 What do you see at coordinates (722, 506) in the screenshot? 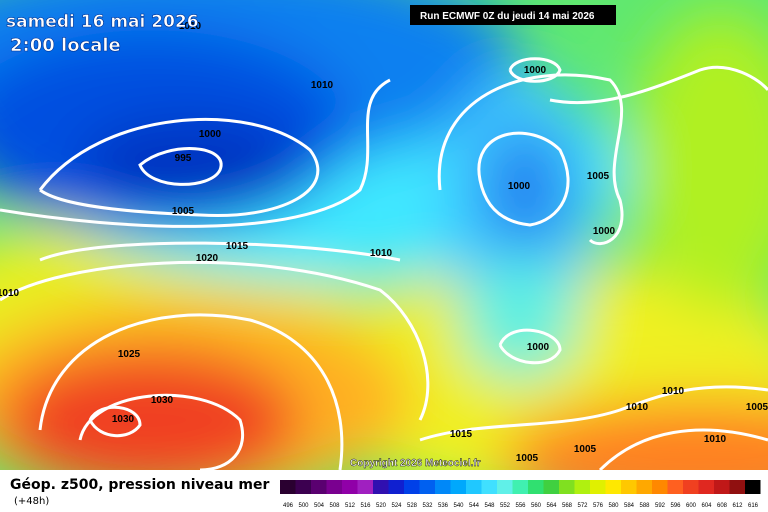
I see `colorbar-label: 608` at bounding box center [722, 506].